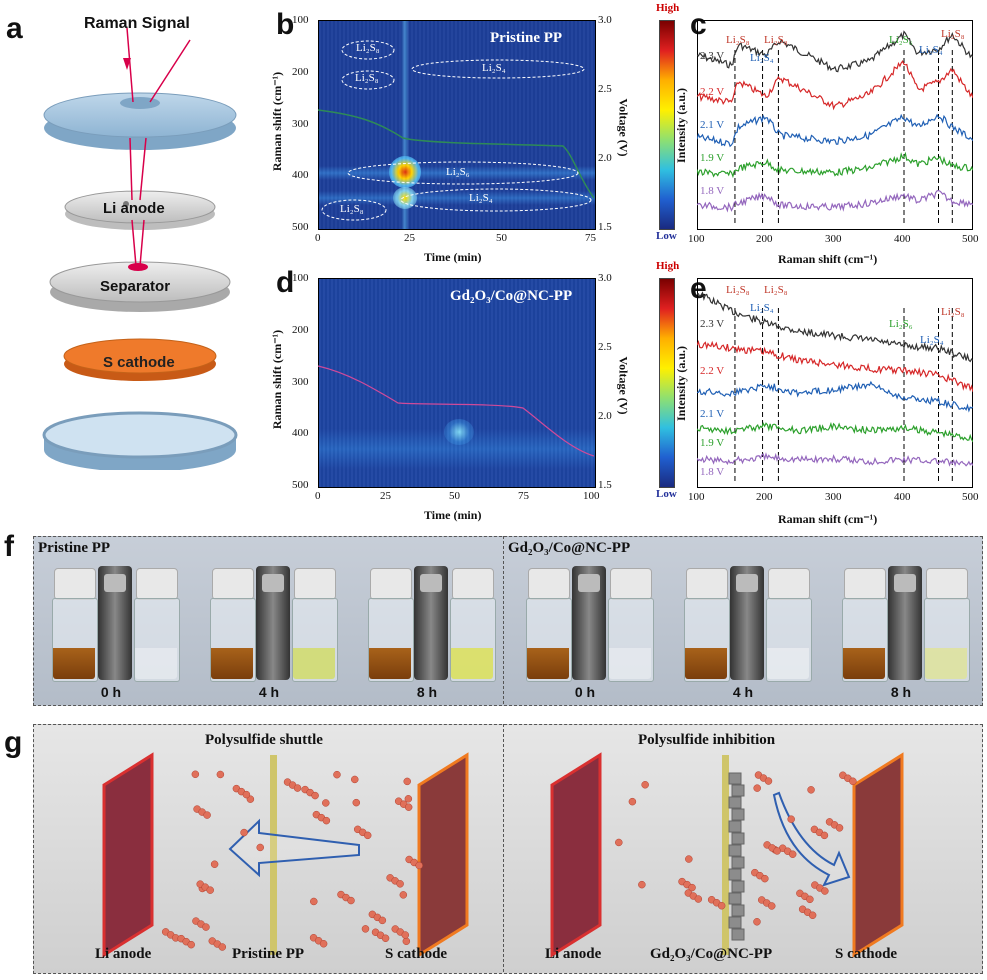  What do you see at coordinates (932, 340) in the screenshot?
I see `peak-e-5: Li₂S₄` at bounding box center [932, 340].